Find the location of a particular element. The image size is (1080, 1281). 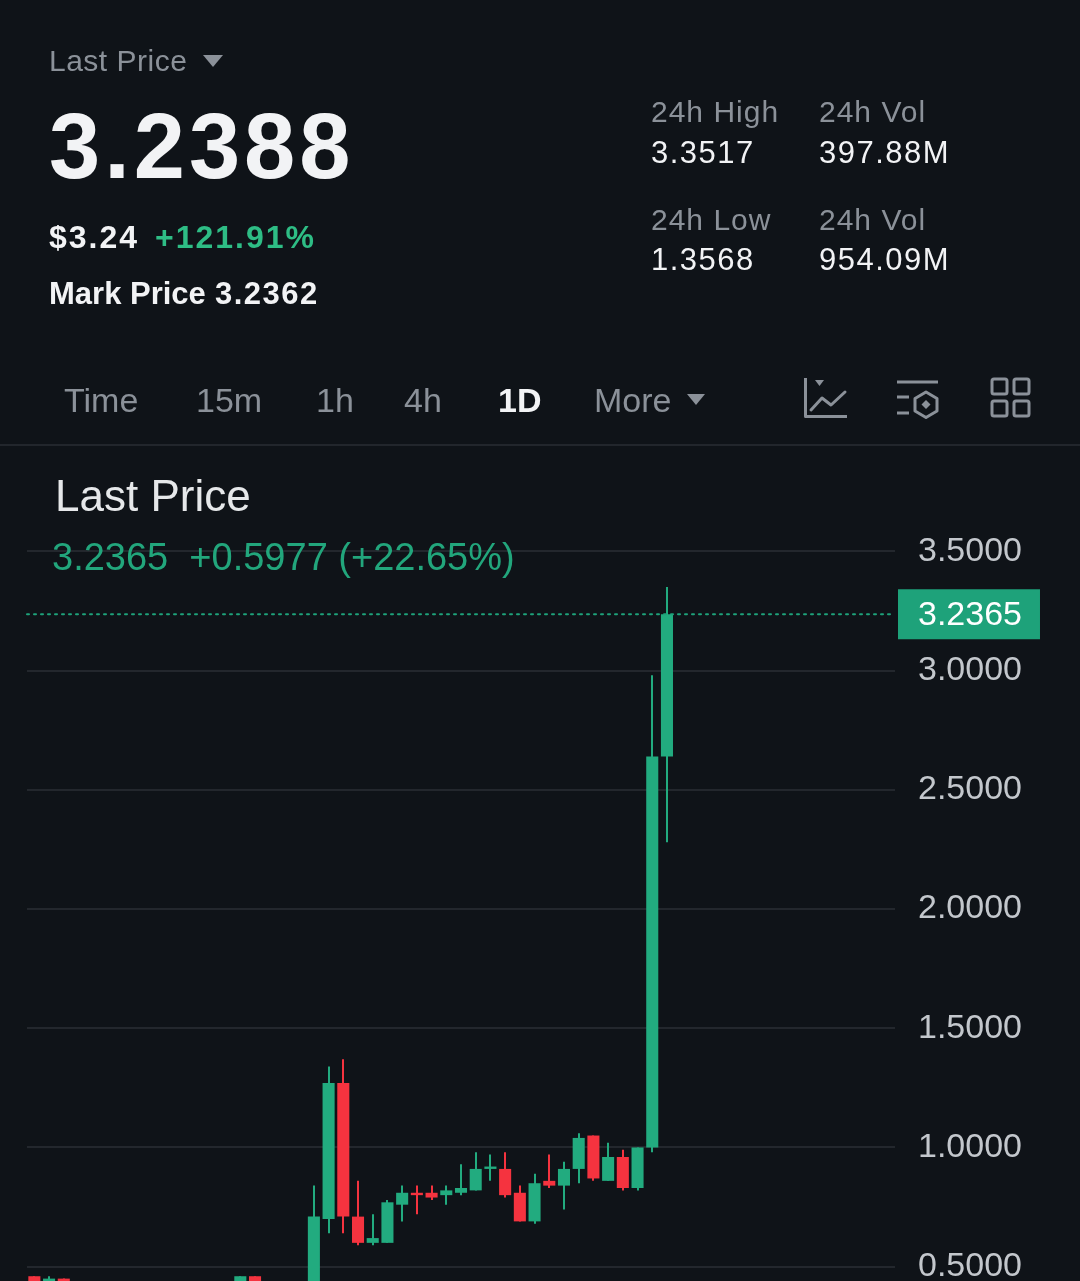

text: 4h is located at coordinates (423, 399).